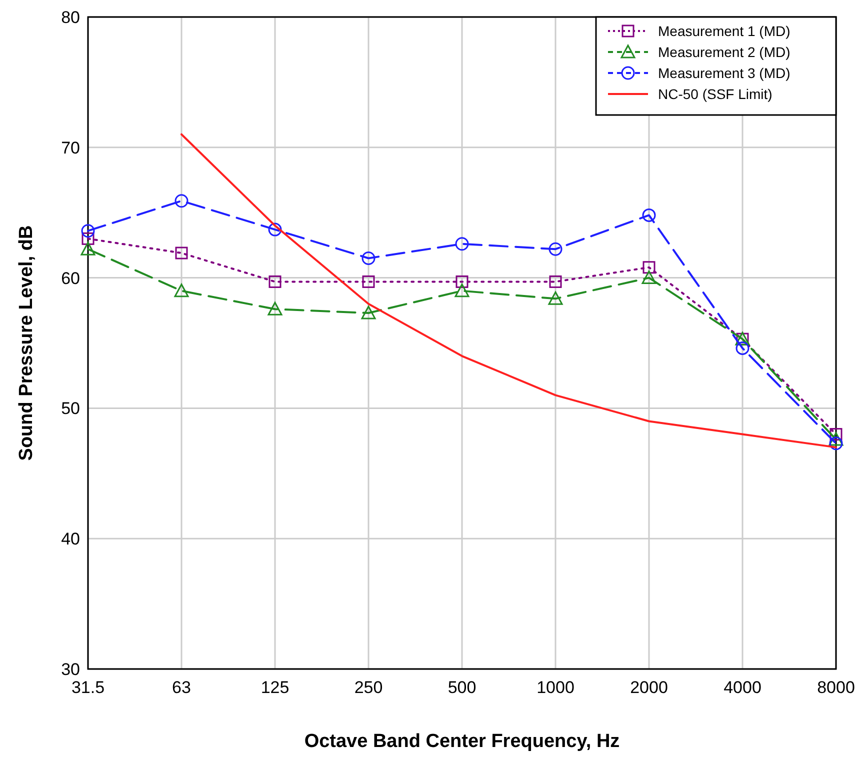  What do you see at coordinates (70, 539) in the screenshot?
I see `y-tick-label: 40` at bounding box center [70, 539].